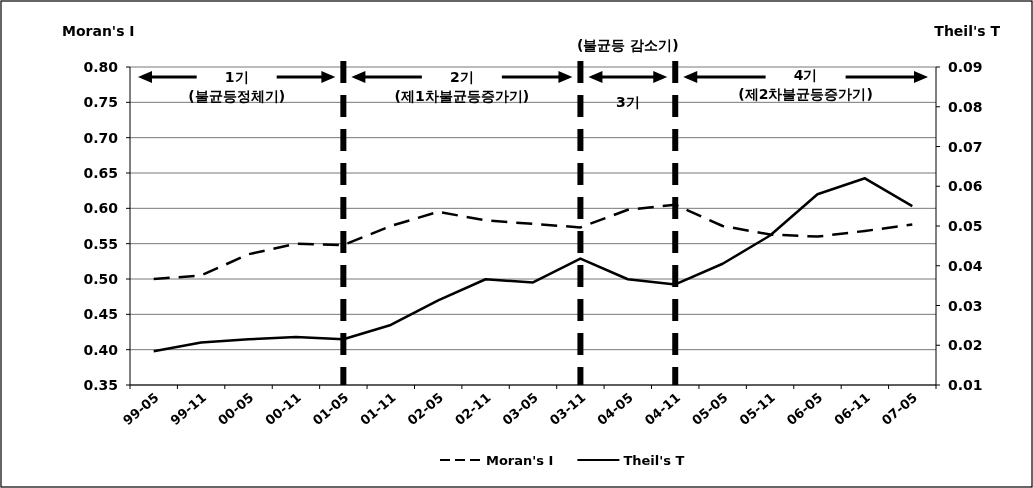  I want to click on y2-tick-label: 0.06, so click(965, 186).